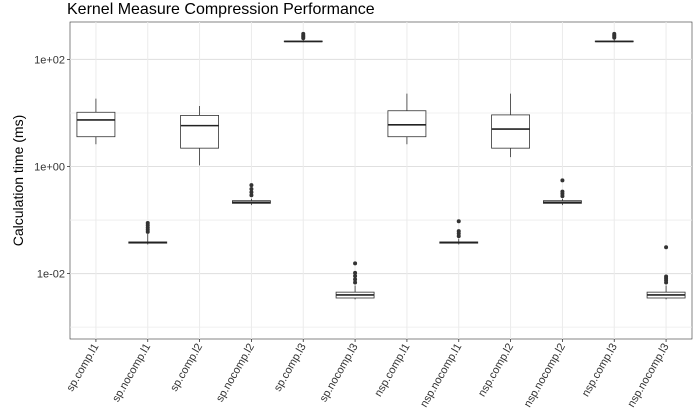 The height and width of the screenshot is (413, 697). I want to click on x-tick-label: sp.comp.l1, so click(83, 368).